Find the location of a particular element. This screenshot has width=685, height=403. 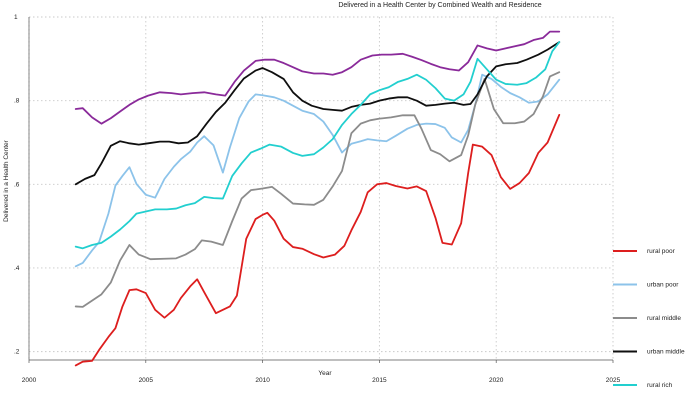

legend-label-urban-poor: urban poor is located at coordinates (663, 285).